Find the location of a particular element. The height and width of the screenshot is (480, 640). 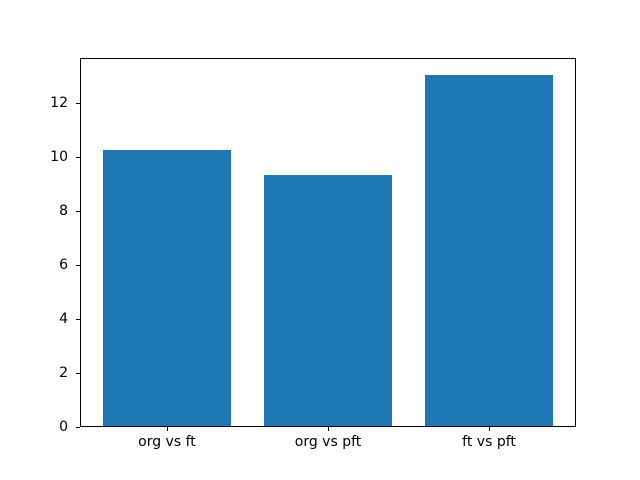

y-tick-label: 8 is located at coordinates (63, 210).